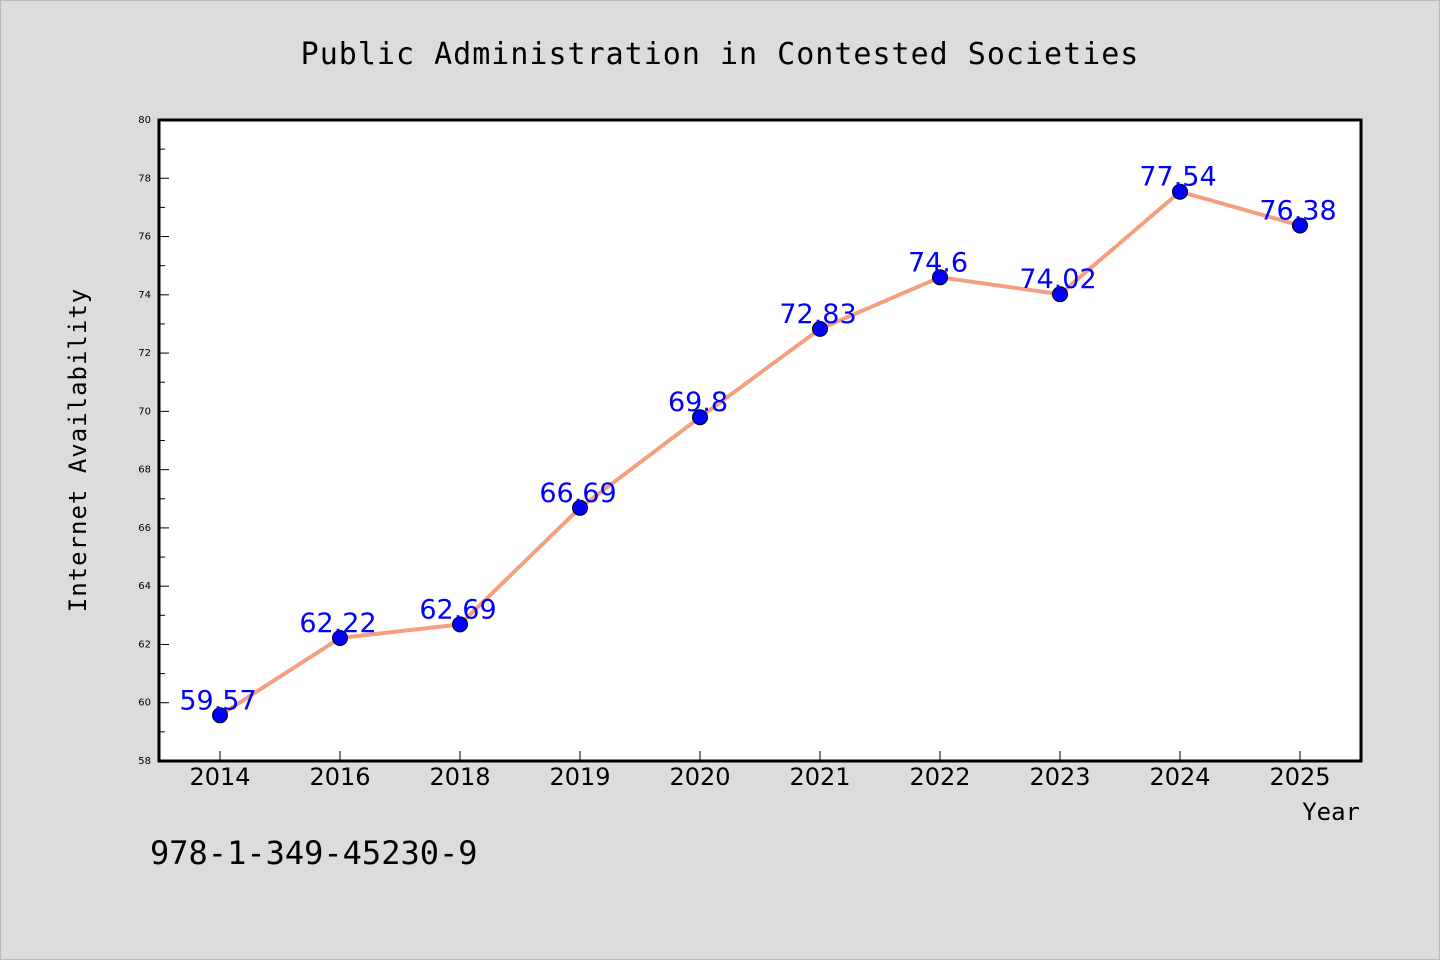 The width and height of the screenshot is (1440, 960). I want to click on x-axis: 2014 2016 2018 2019 2020 2021 2022 2023 2024 2025, so click(760, 771).